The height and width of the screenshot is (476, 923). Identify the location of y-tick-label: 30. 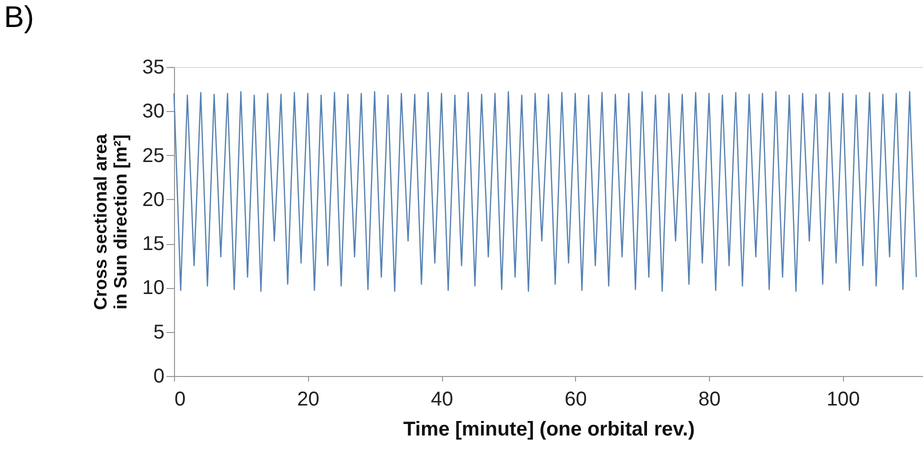
(153, 111).